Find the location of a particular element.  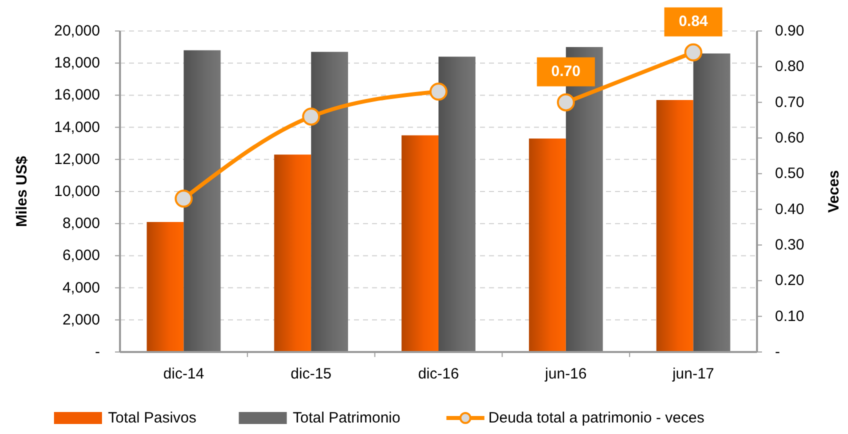

y2-tick-label: 0.40 is located at coordinates (789, 209).